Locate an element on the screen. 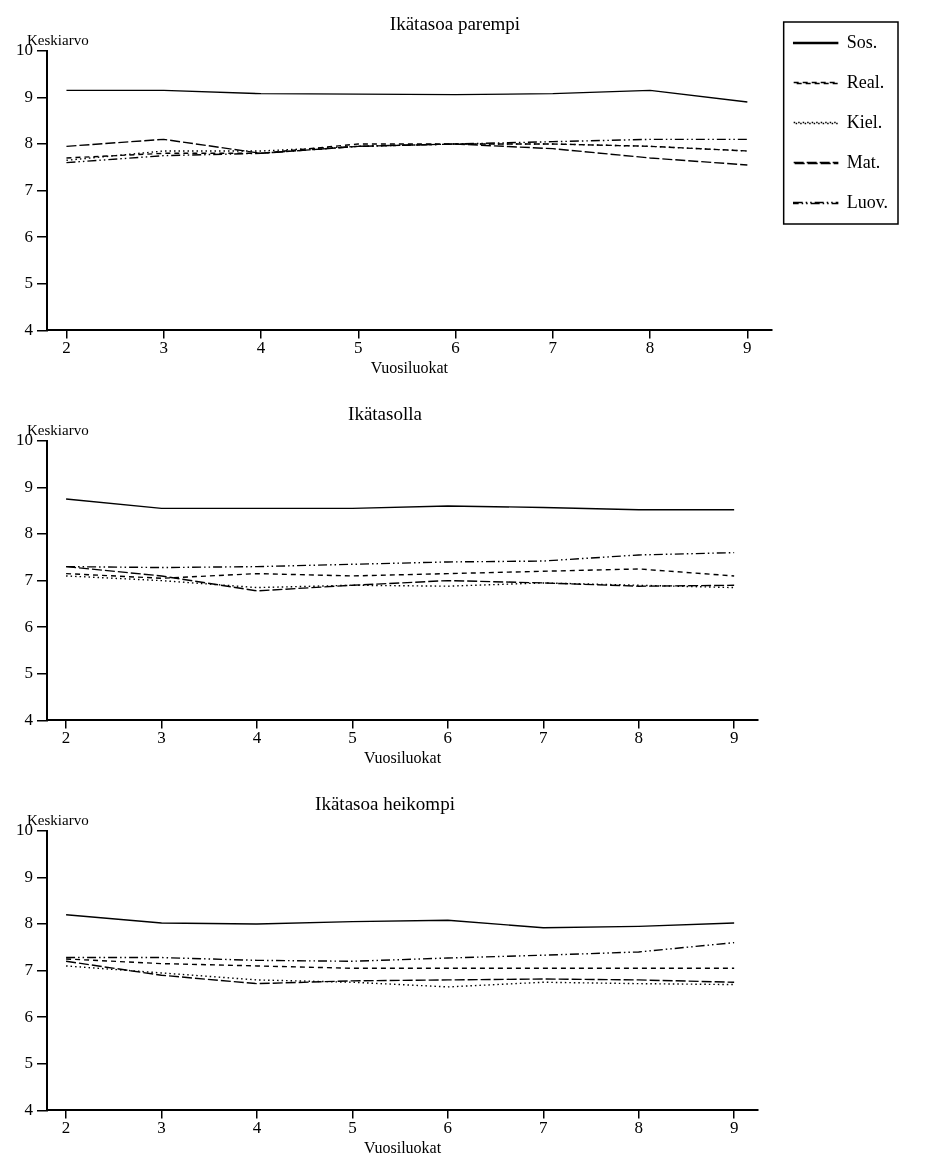  chart-title: Ikätasolla is located at coordinates (385, 414).